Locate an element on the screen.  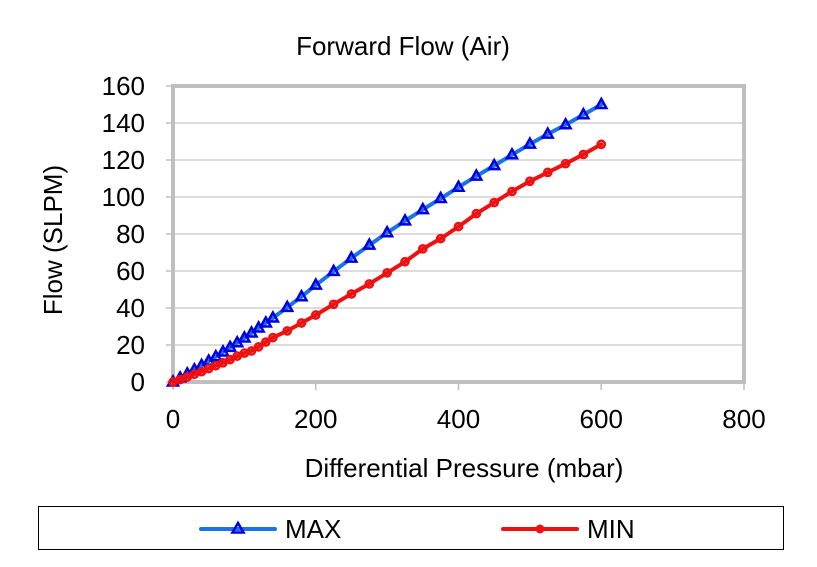
legend-swatch-max is located at coordinates (238, 527).